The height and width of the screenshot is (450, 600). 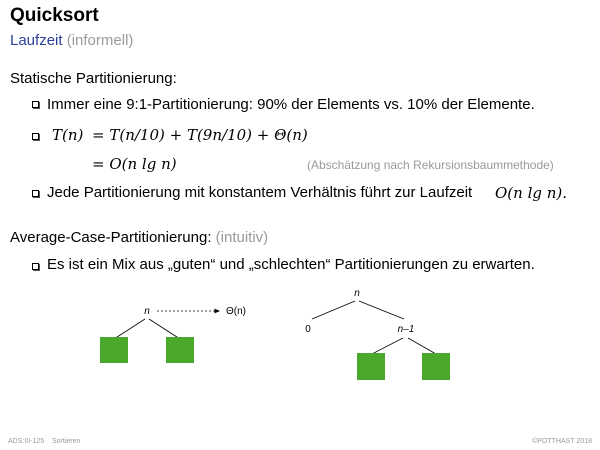 I want to click on slide-title: Quicksort, so click(x=54, y=15).